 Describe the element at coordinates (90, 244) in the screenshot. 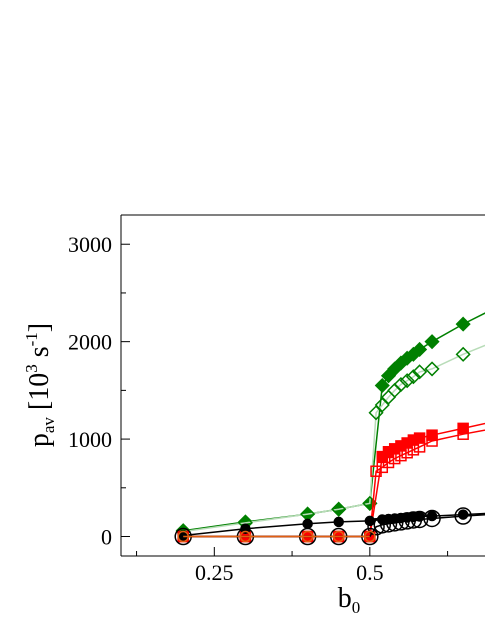

I see `y-tick-label: 3000` at that location.